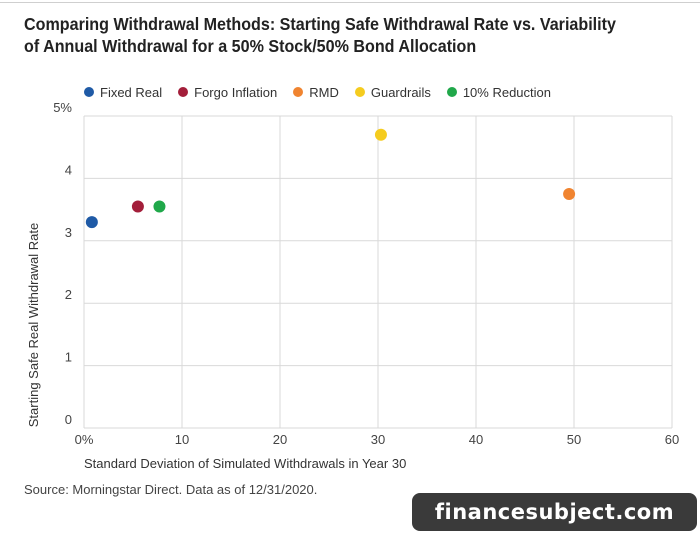 The width and height of the screenshot is (700, 538). What do you see at coordinates (569, 194) in the screenshot?
I see `scatter-point-rmd` at bounding box center [569, 194].